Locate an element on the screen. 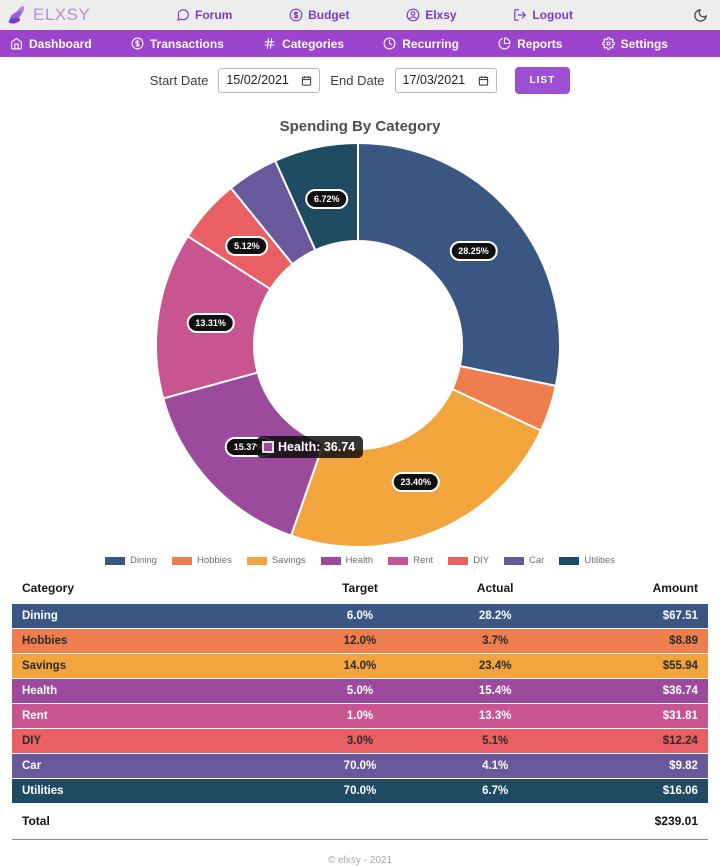 Image resolution: width=720 pixels, height=866 pixels. cell-category: Health is located at coordinates (40, 691).